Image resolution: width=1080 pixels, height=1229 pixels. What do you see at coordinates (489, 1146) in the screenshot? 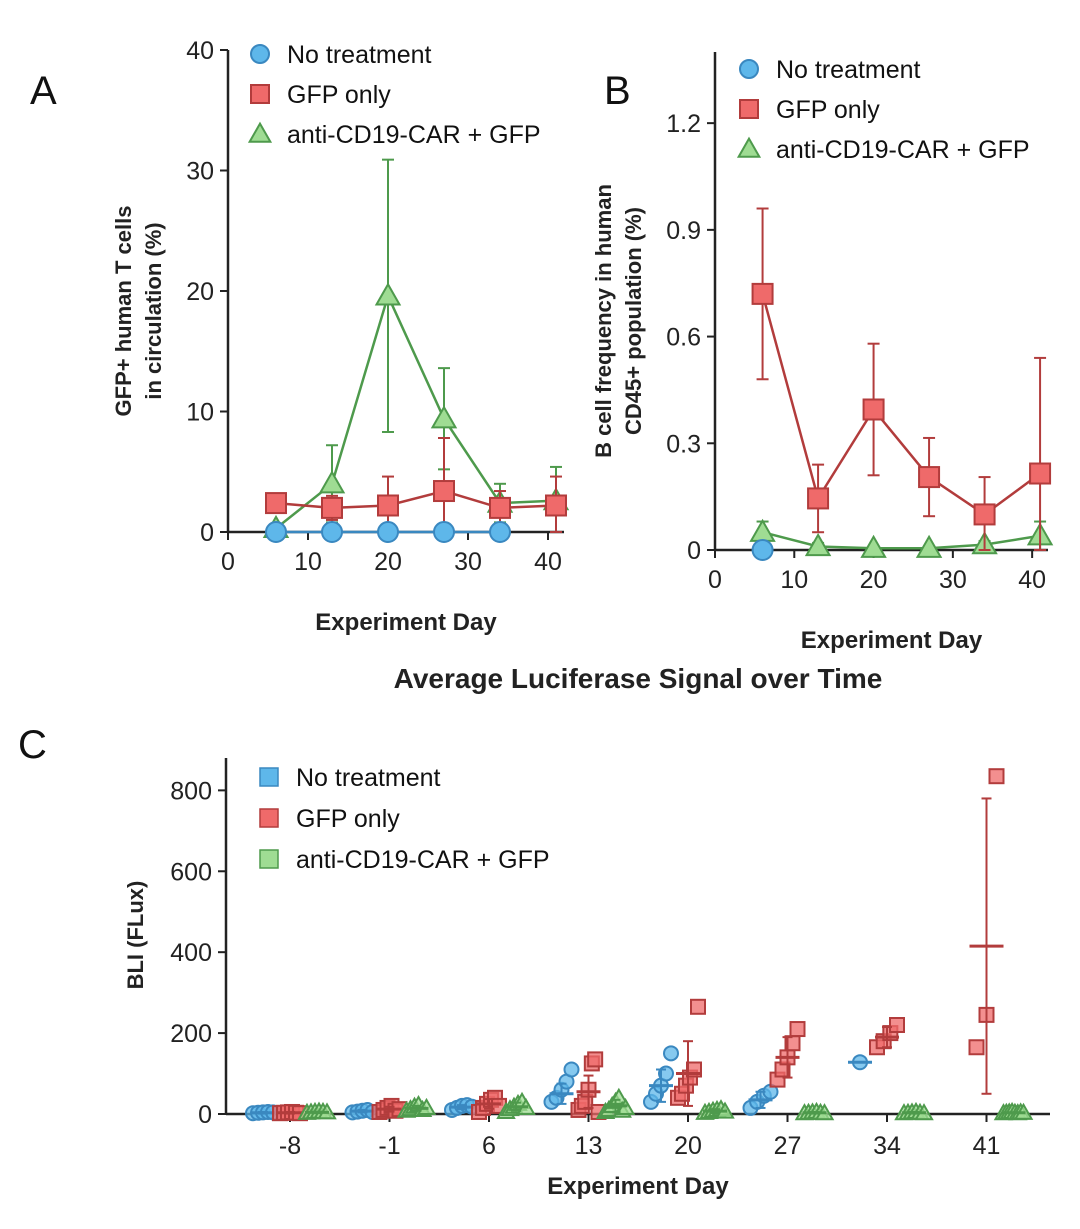
I see `x-tick-label: 6` at bounding box center [489, 1146].